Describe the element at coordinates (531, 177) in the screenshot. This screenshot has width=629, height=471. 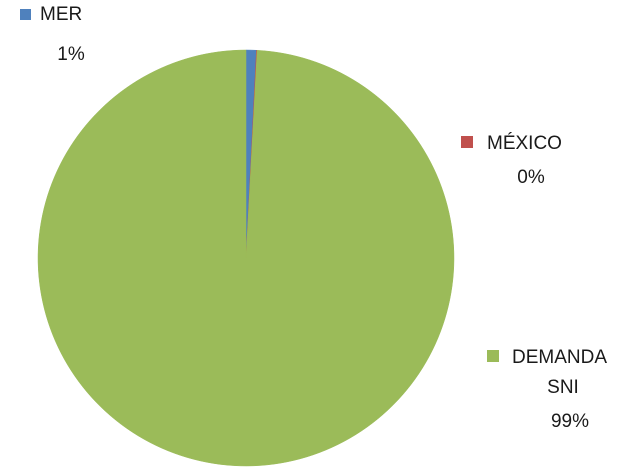
I see `label-mexico-percent: 0%` at that location.